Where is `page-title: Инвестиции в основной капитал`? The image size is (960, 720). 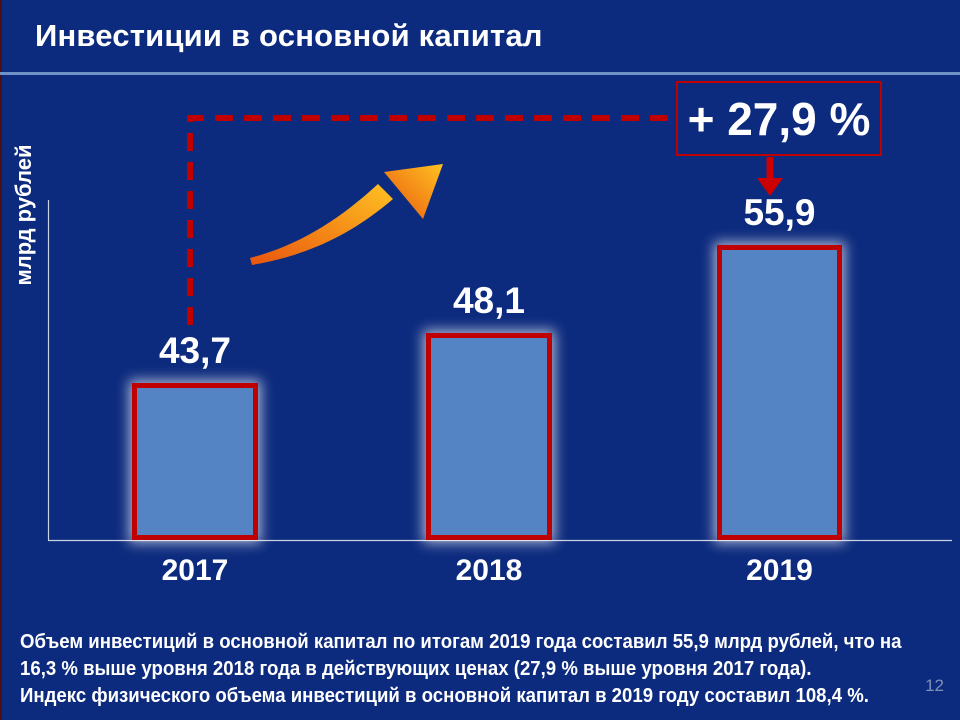 page-title: Инвестиции в основной капитал is located at coordinates (289, 35).